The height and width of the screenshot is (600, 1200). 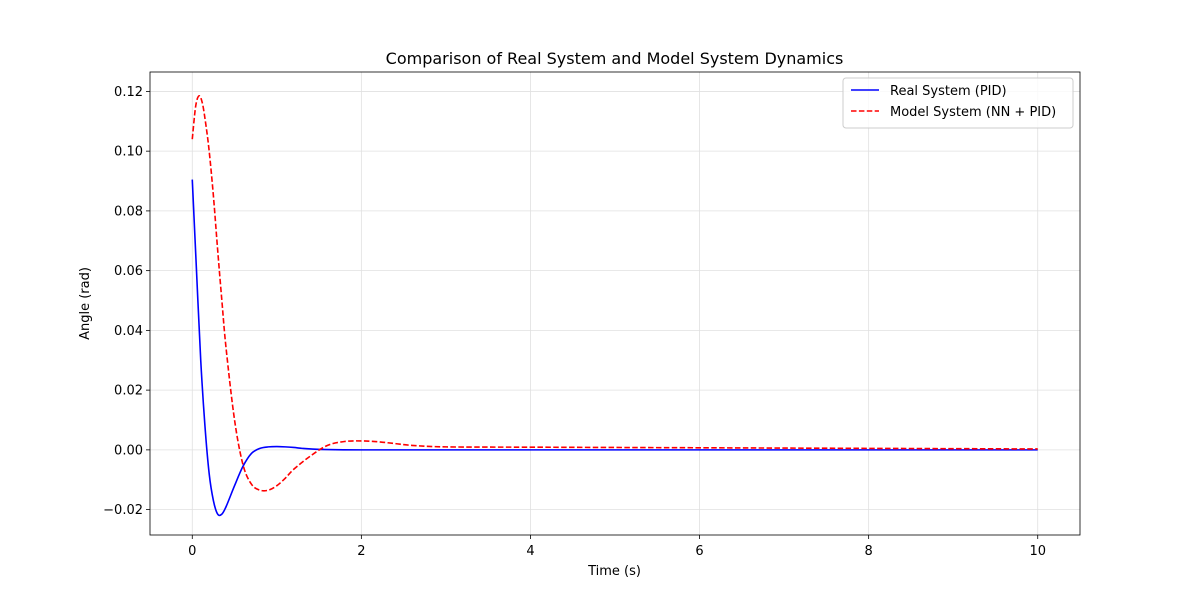 What do you see at coordinates (973, 112) in the screenshot?
I see `legend-label-model-system: Model System (NN + PID)` at bounding box center [973, 112].